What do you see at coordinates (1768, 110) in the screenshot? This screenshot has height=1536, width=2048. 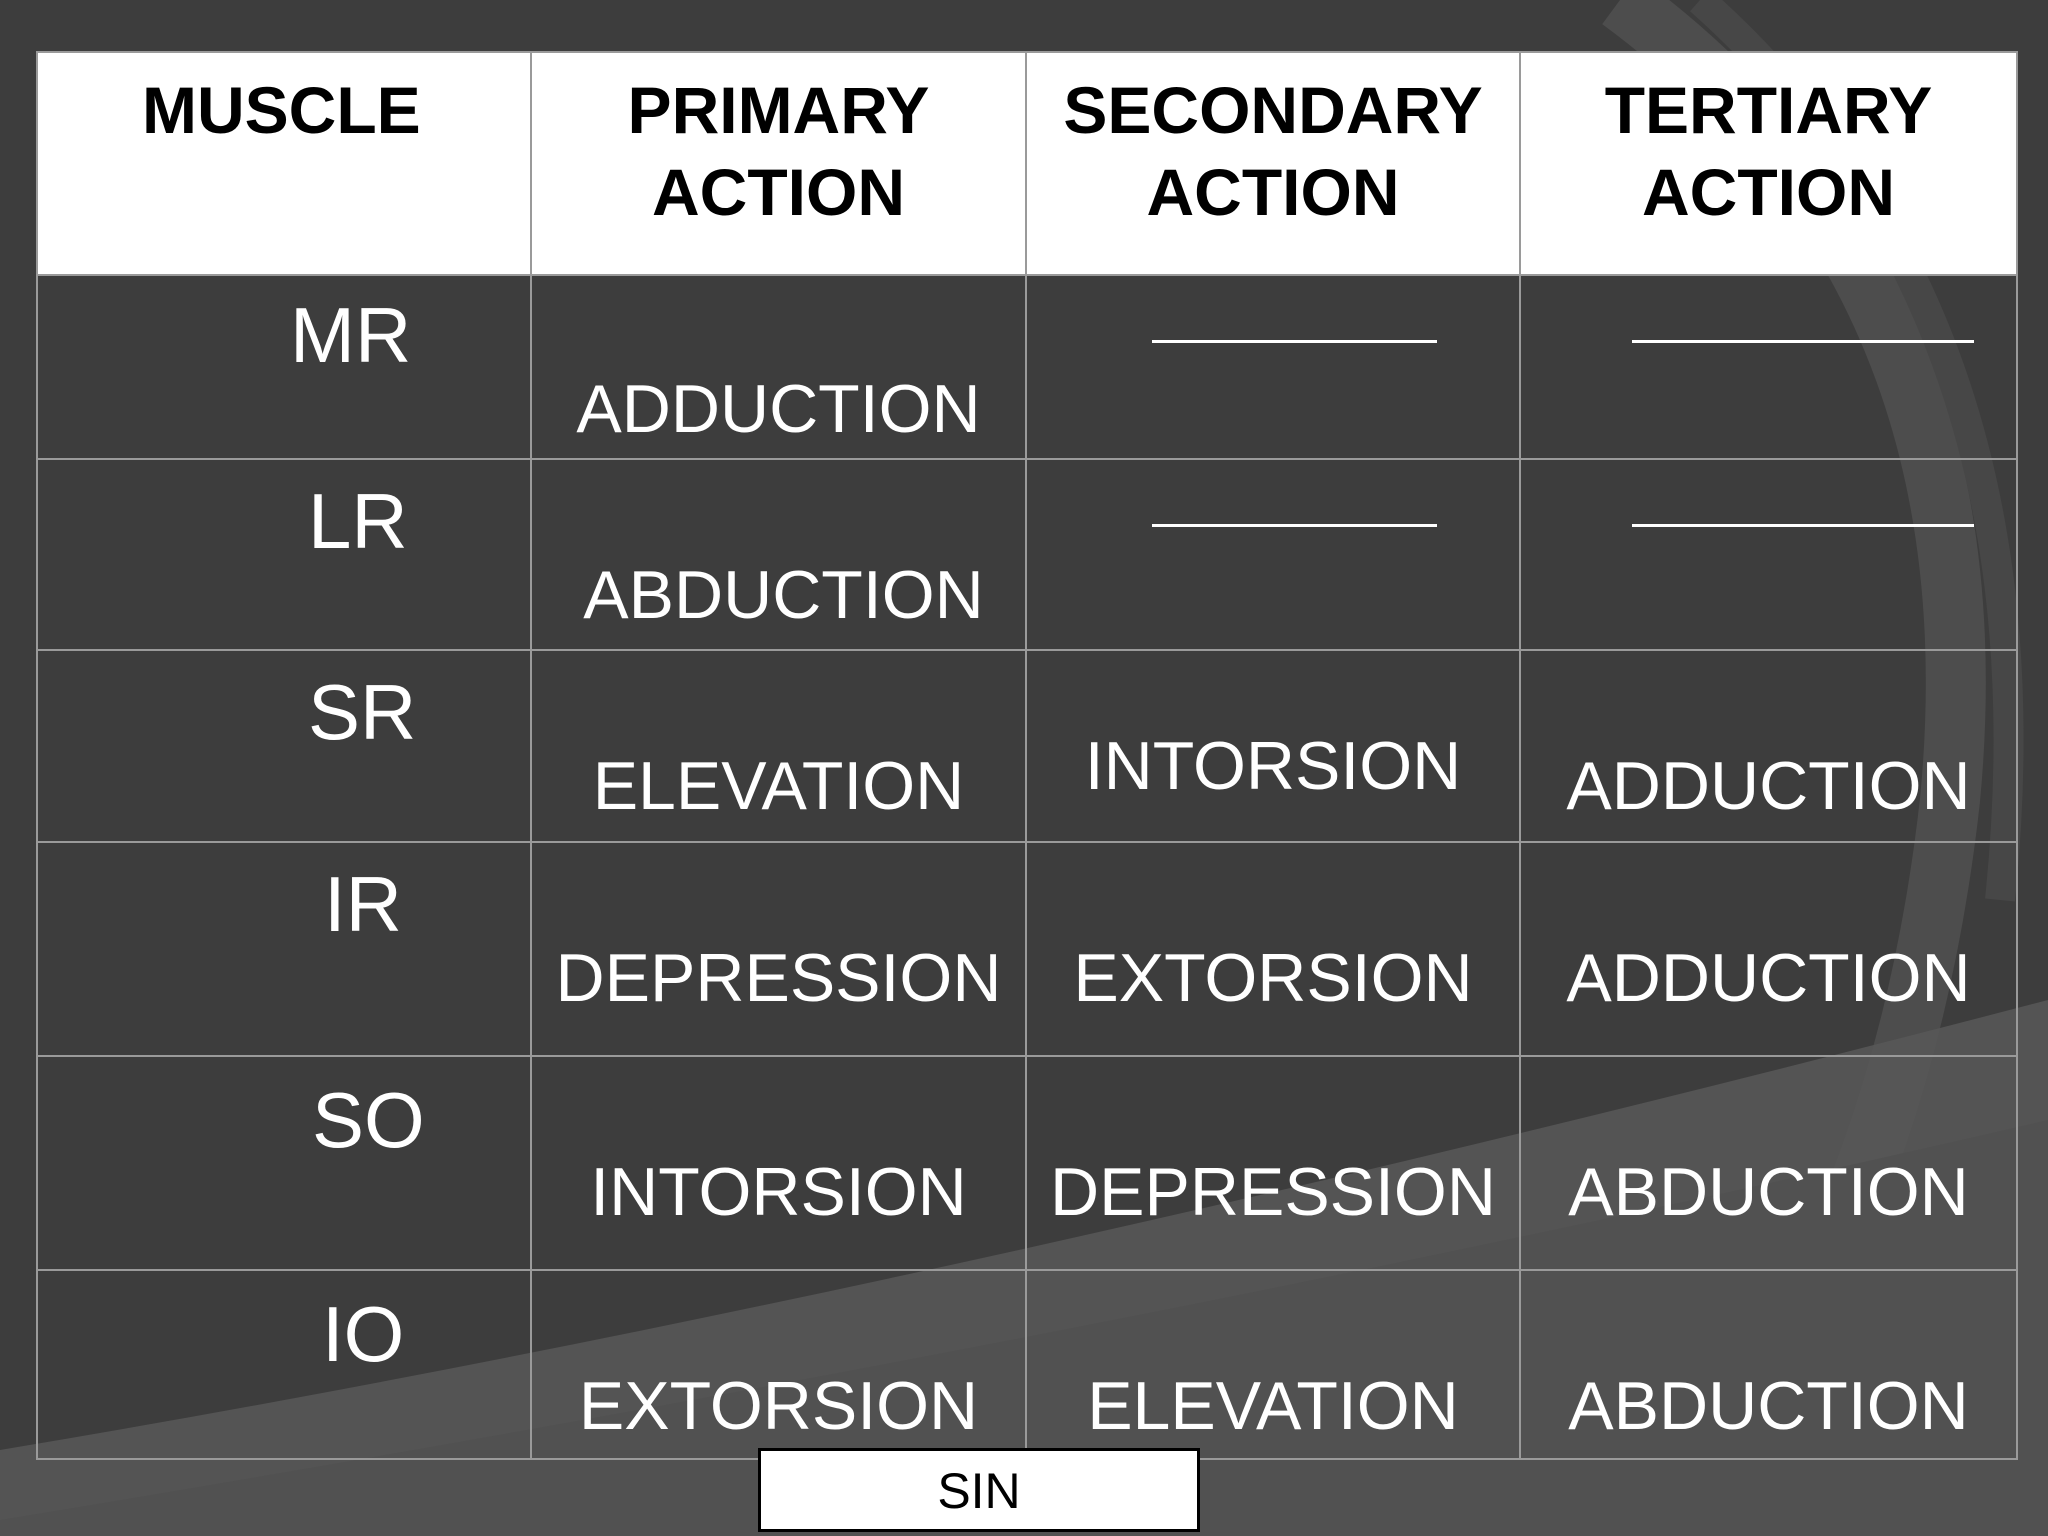 I see `header-tertiary-line1: TERTIARY` at bounding box center [1768, 110].